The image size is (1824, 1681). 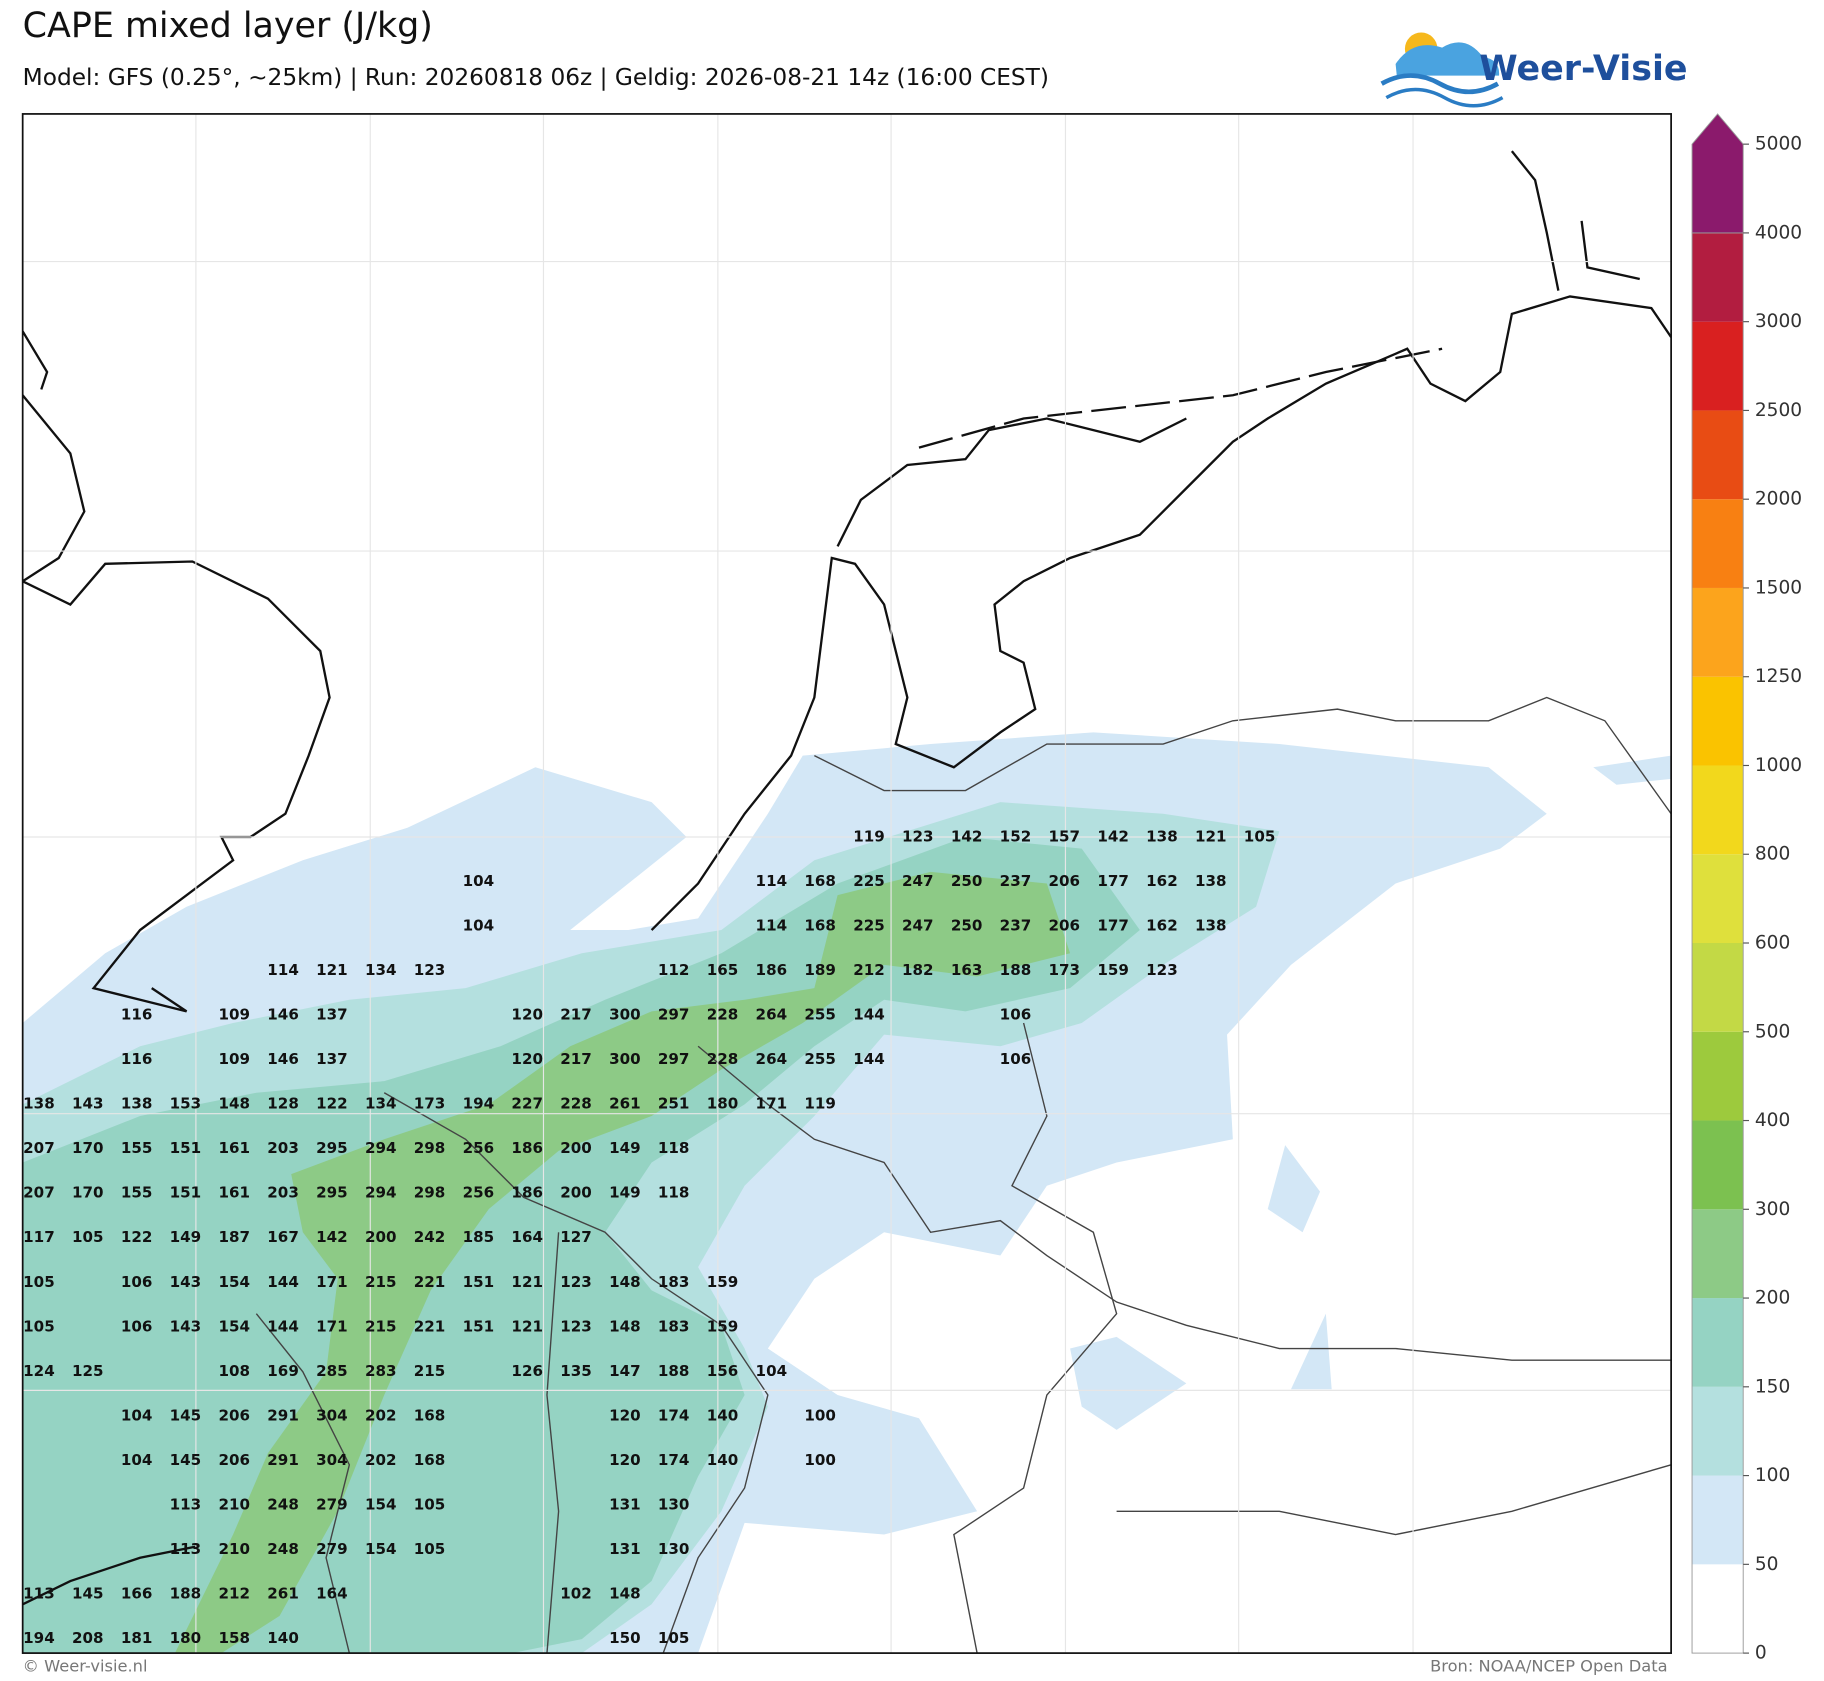 What do you see at coordinates (625, 1015) in the screenshot?
I see `cape-value: 300` at bounding box center [625, 1015].